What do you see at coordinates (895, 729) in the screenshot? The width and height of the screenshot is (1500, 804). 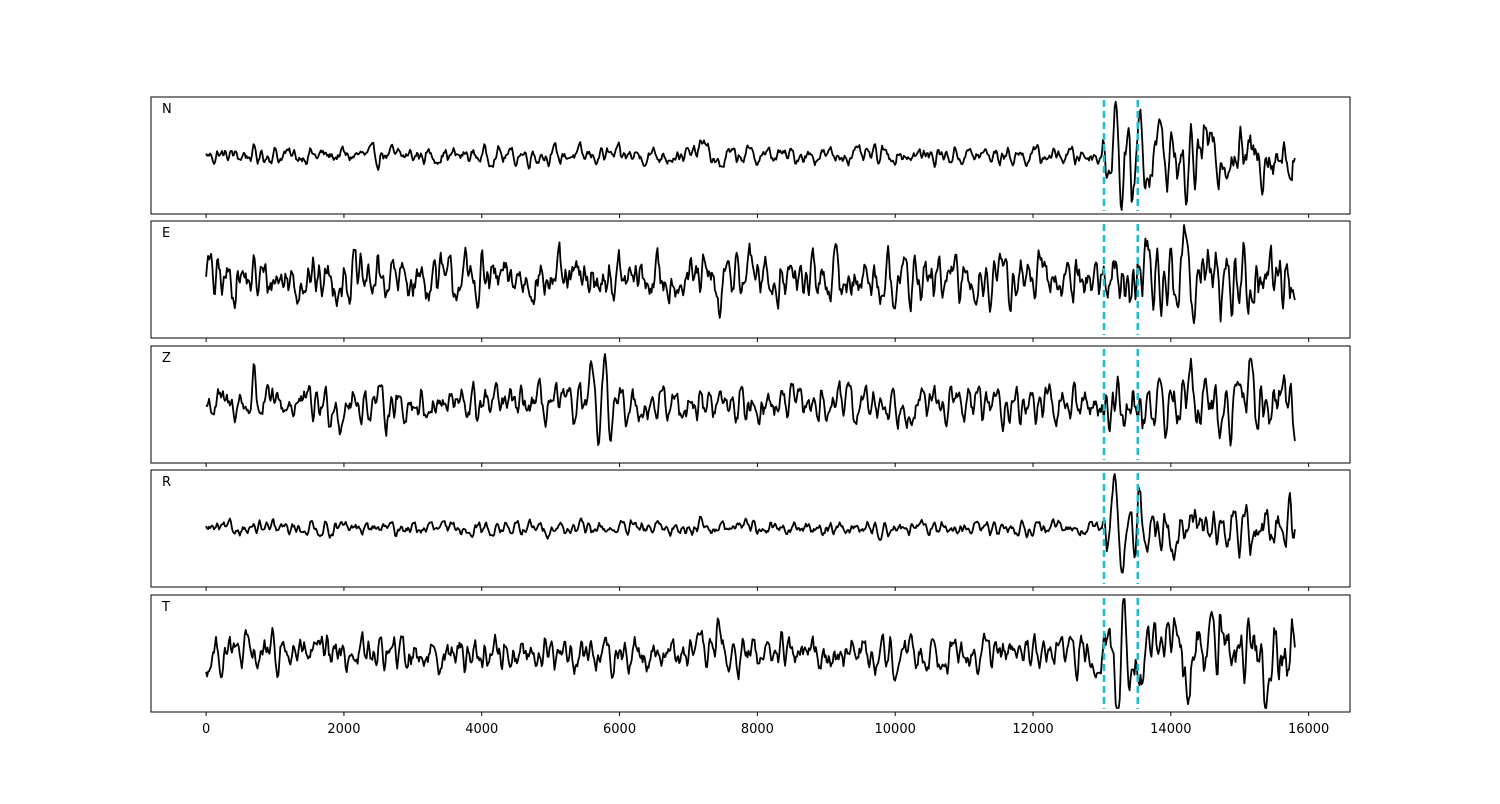 I see `x-tick-label: 10000` at bounding box center [895, 729].